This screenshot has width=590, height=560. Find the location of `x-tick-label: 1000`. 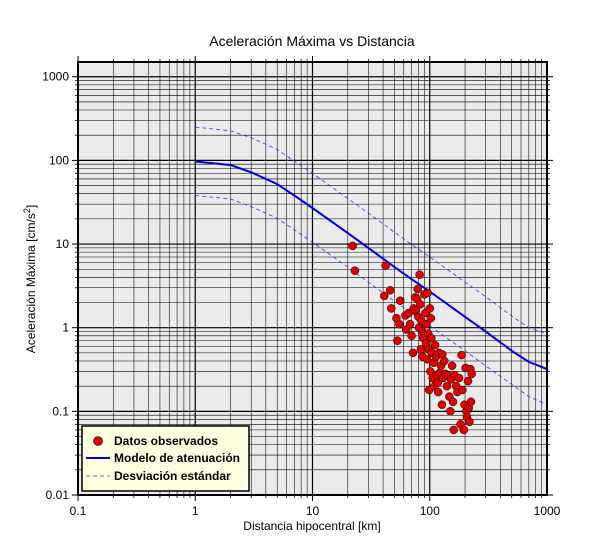

x-tick-label: 1000 is located at coordinates (547, 511).